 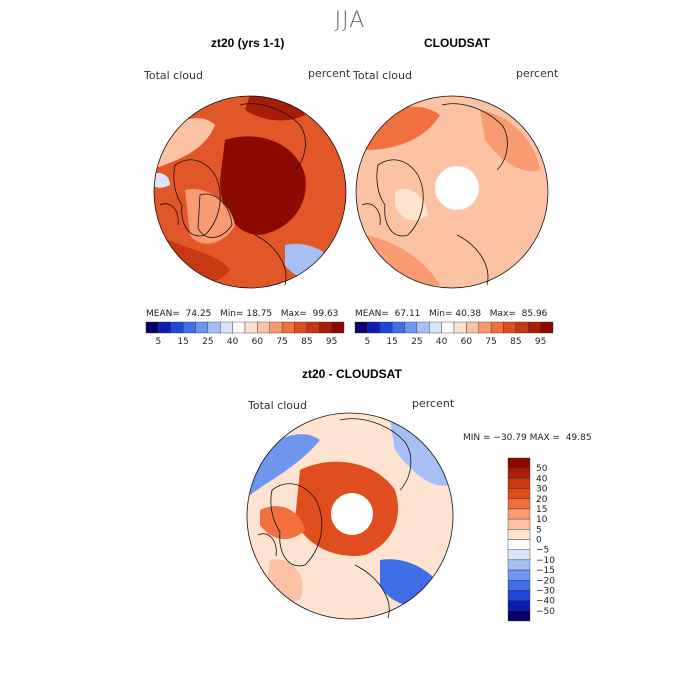 What do you see at coordinates (407, 314) in the screenshot?
I see `obs-mean-value: 67.11` at bounding box center [407, 314].